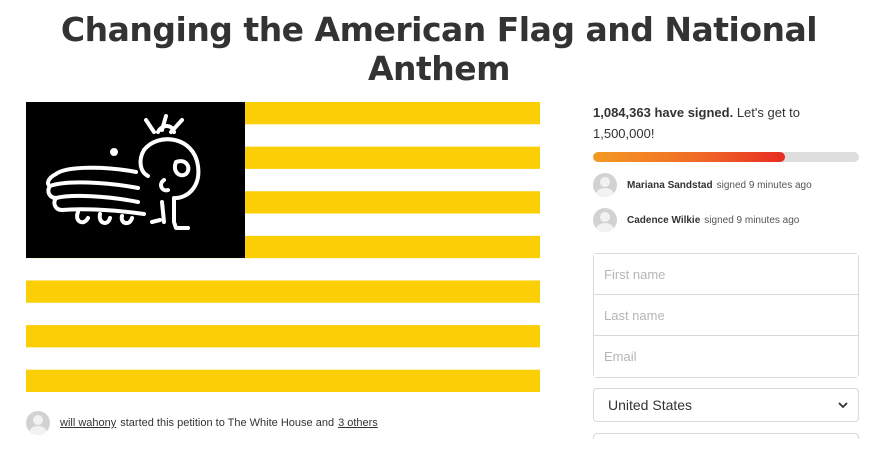 This screenshot has height=457, width=878. I want to click on last-name-input, so click(726, 315).